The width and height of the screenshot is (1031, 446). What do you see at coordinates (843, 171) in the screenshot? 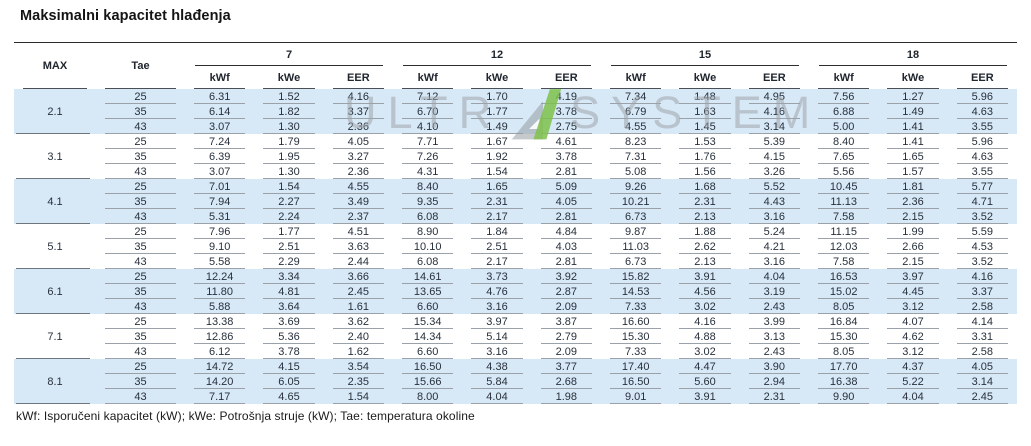
I see `cell-kwf-18: 5.56` at bounding box center [843, 171].